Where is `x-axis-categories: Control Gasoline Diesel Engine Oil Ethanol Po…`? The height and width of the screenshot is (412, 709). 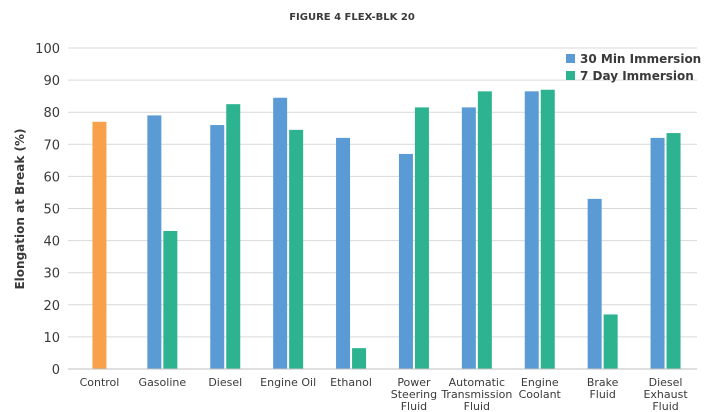
x-axis-categories: Control Gasoline Diesel Engine Oil Ethanol Po… is located at coordinates (384, 394).